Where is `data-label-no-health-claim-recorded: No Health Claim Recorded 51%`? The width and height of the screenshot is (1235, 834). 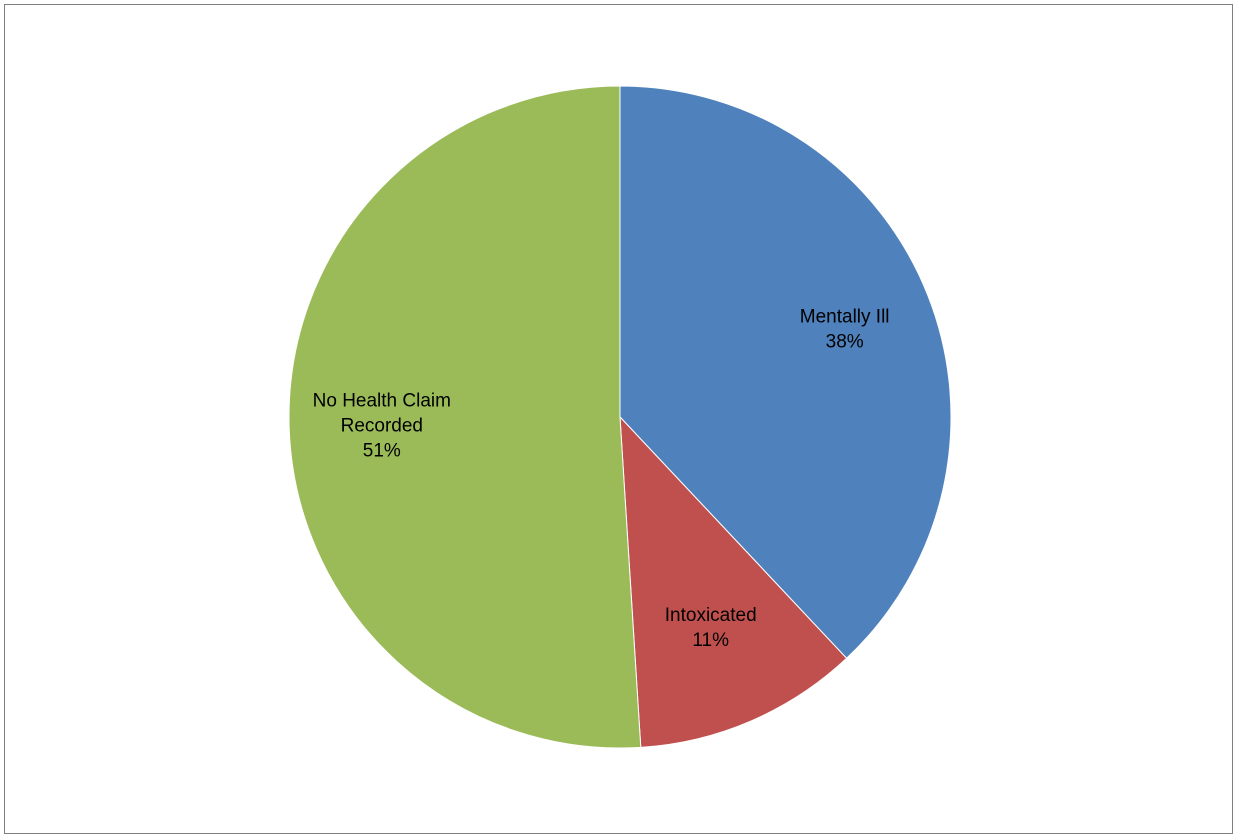 data-label-no-health-claim-recorded: No Health Claim Recorded 51% is located at coordinates (382, 425).